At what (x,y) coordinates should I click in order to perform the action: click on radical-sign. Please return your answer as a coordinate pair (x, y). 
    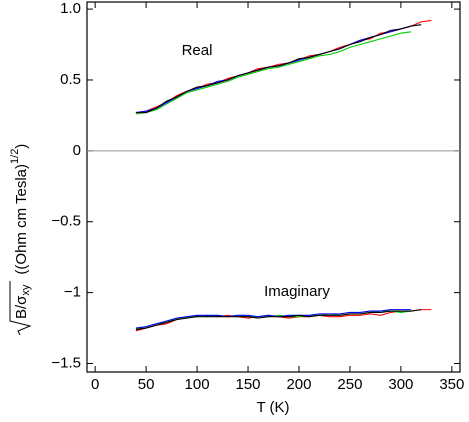
    Looking at the image, I should click on (20, 308).